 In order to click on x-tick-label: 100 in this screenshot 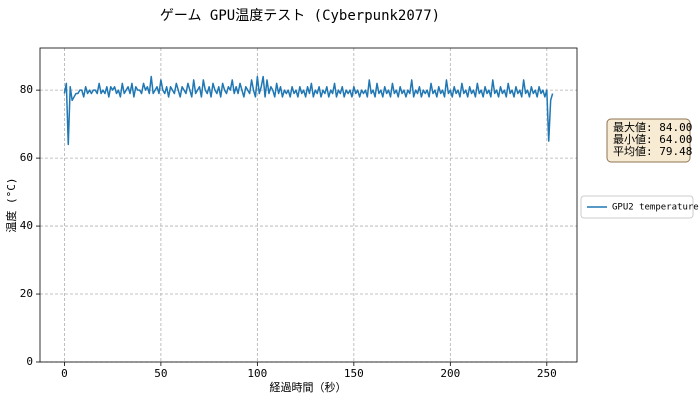, I will do `click(257, 373)`.